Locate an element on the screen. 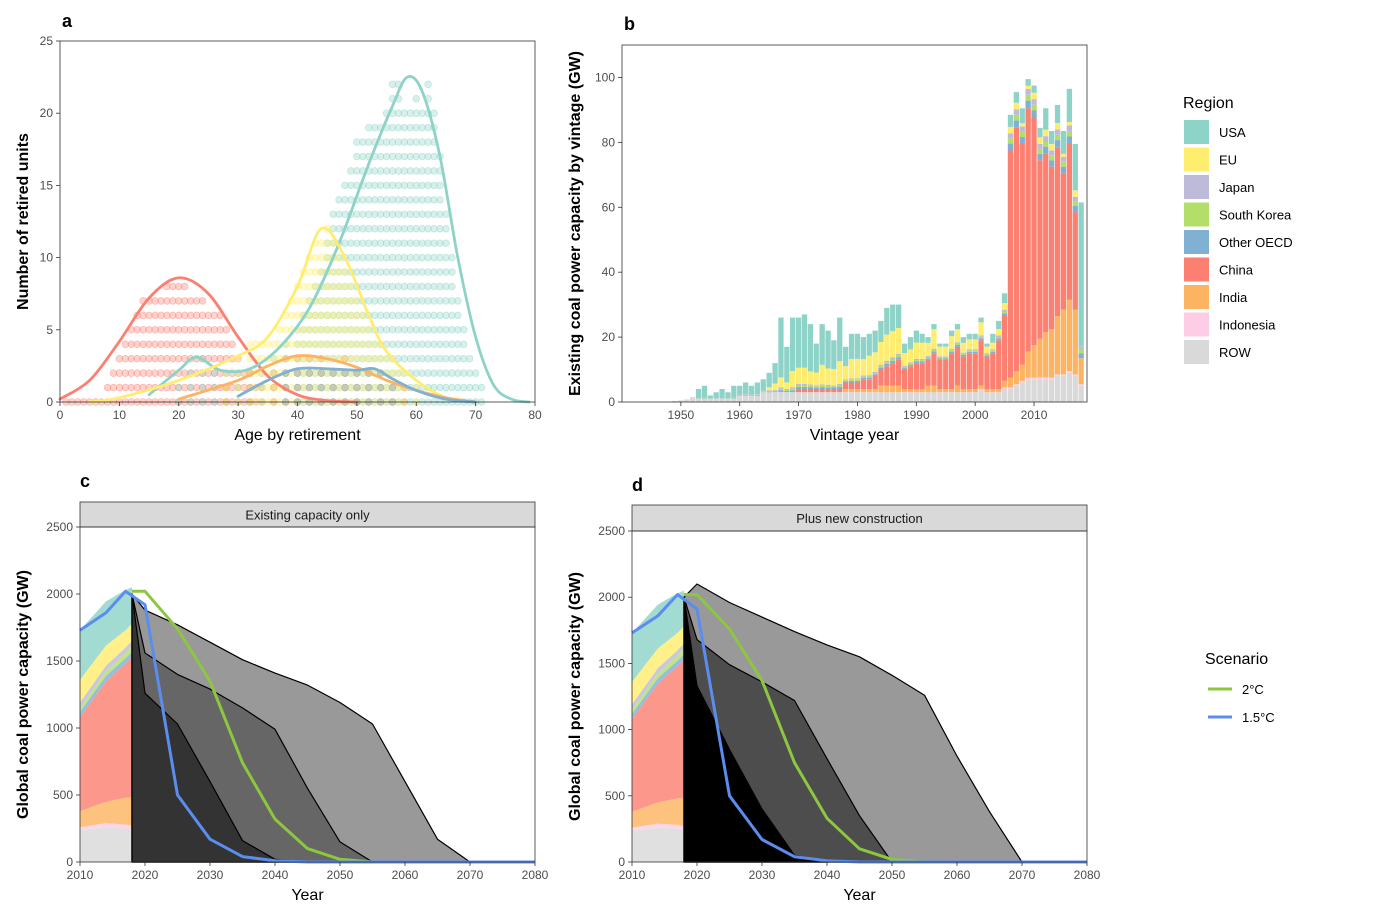 The height and width of the screenshot is (920, 1380). panel-a-xtick-label: 10 is located at coordinates (120, 415).